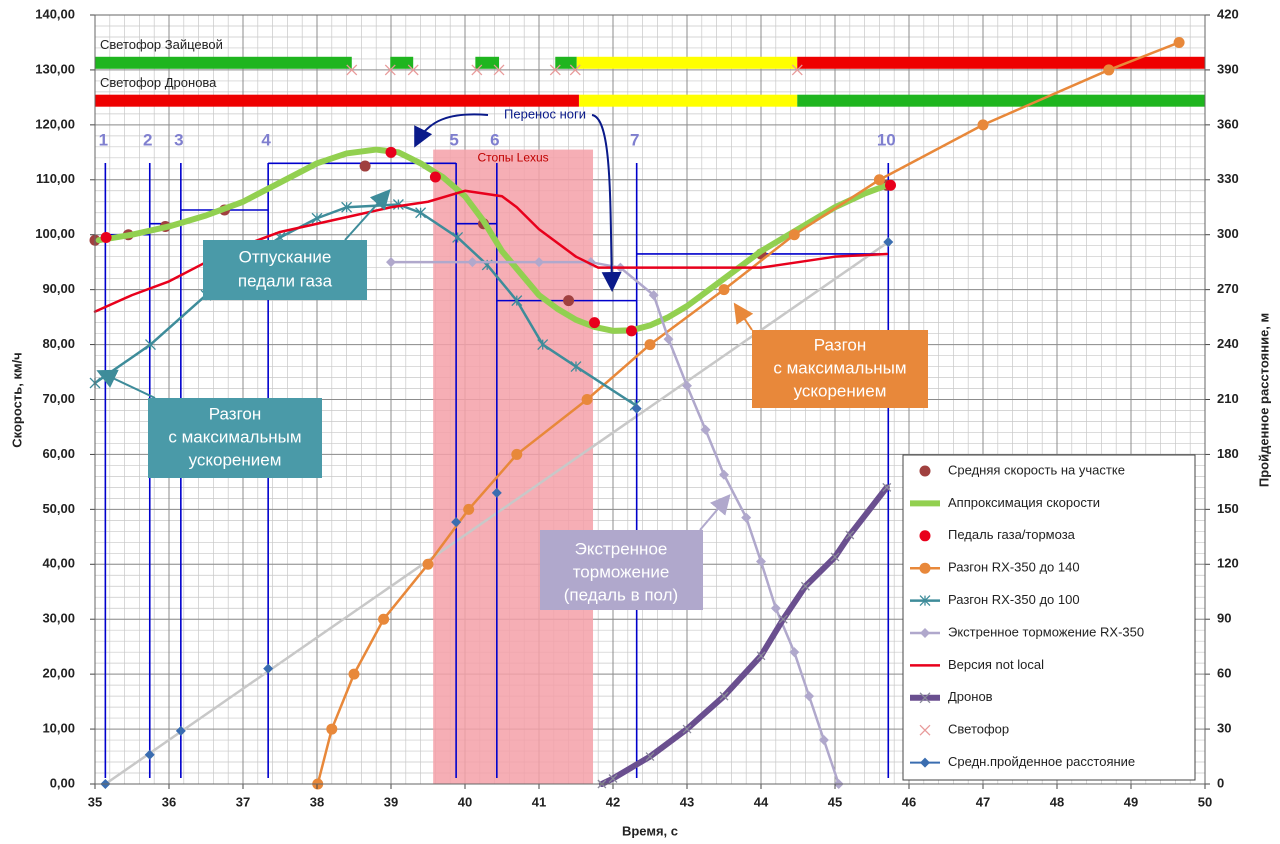 Image resolution: width=1280 pixels, height=844 pixels. I want to click on annotation-text: торможение, so click(621, 571).